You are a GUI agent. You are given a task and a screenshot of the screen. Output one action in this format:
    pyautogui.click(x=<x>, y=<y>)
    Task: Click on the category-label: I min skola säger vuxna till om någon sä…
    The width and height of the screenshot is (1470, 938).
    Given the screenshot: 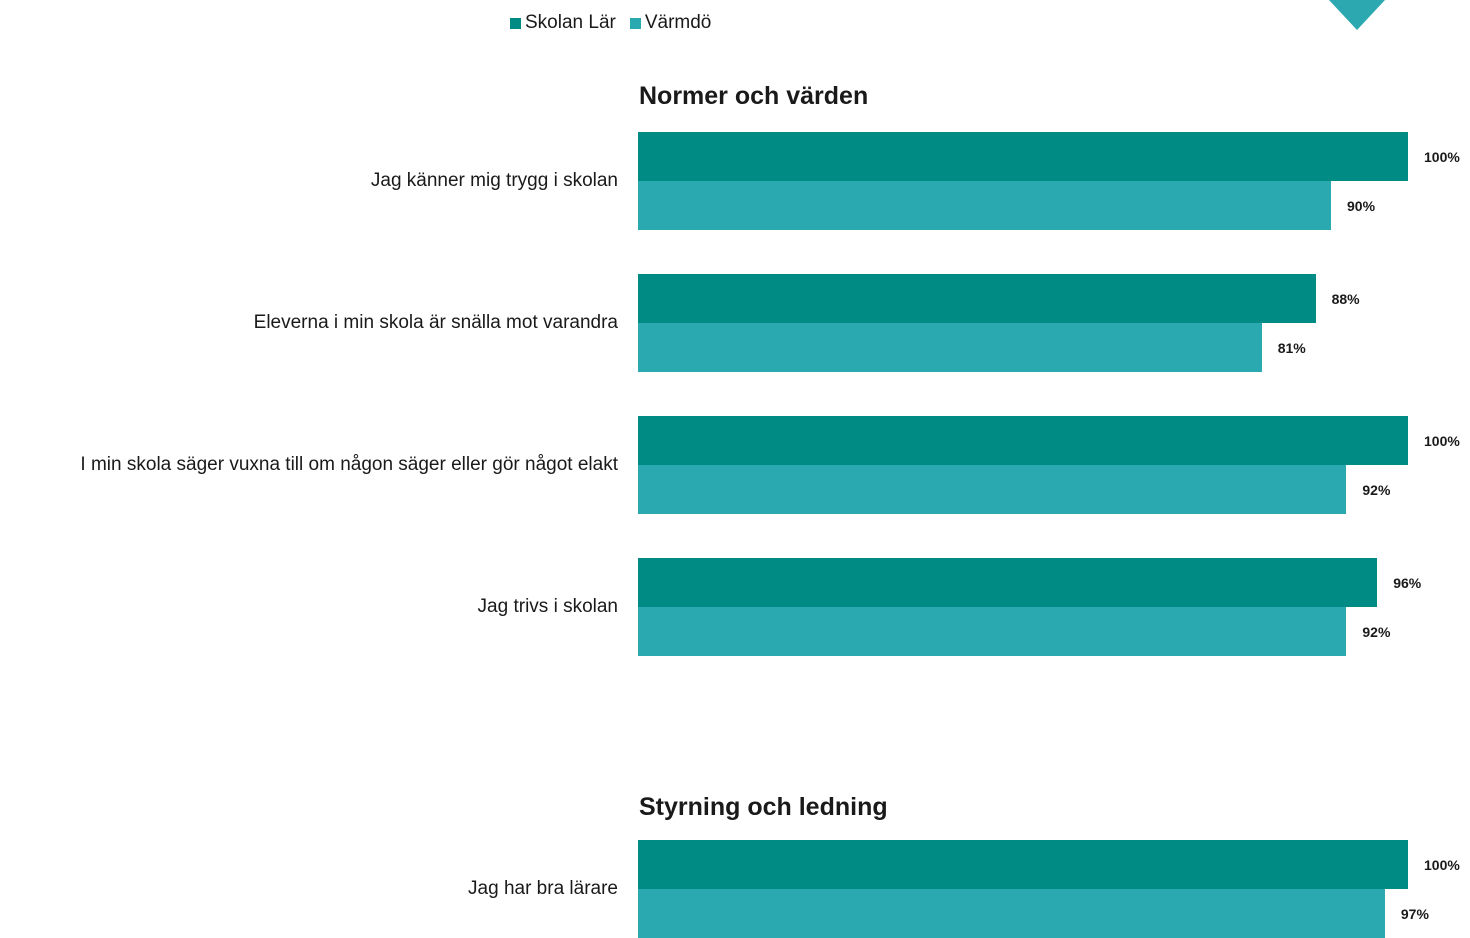 What is the action you would take?
    pyautogui.click(x=349, y=464)
    